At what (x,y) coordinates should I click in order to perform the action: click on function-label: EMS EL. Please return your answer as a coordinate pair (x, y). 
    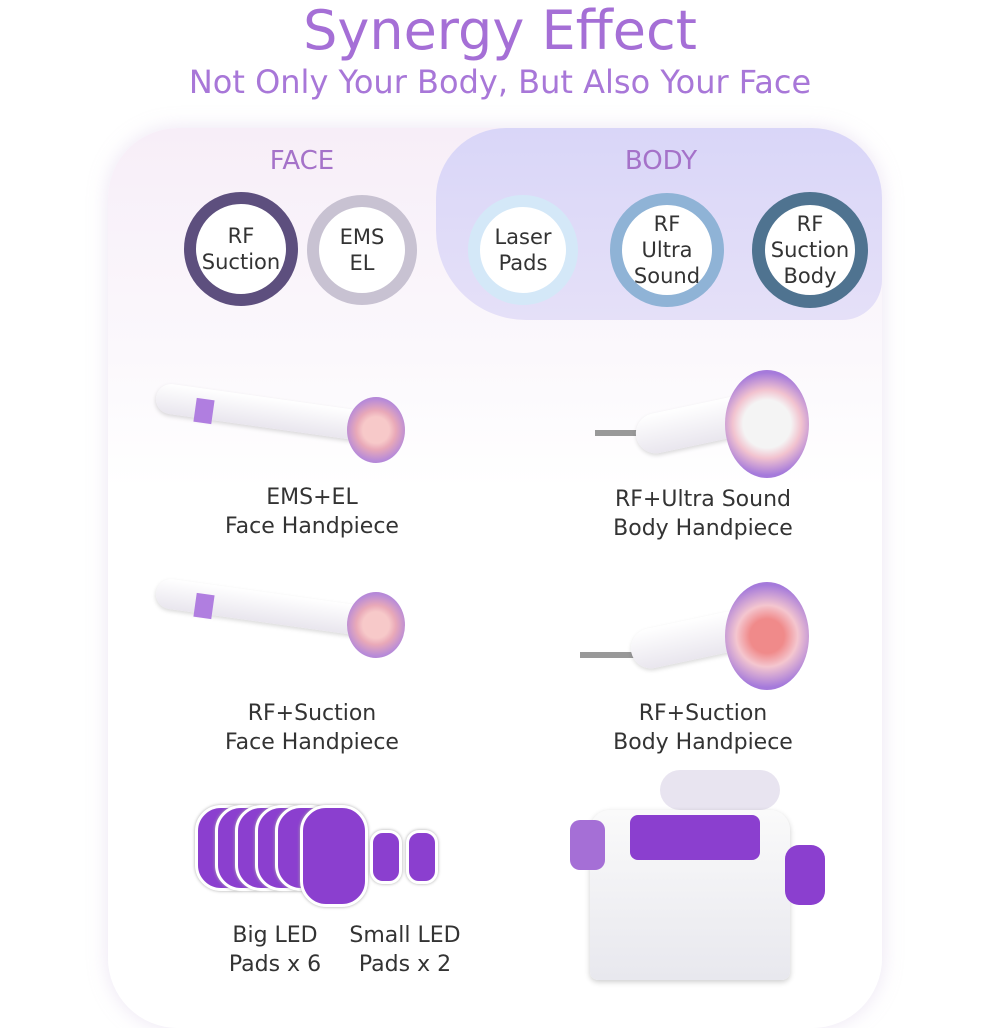
    Looking at the image, I should click on (362, 250).